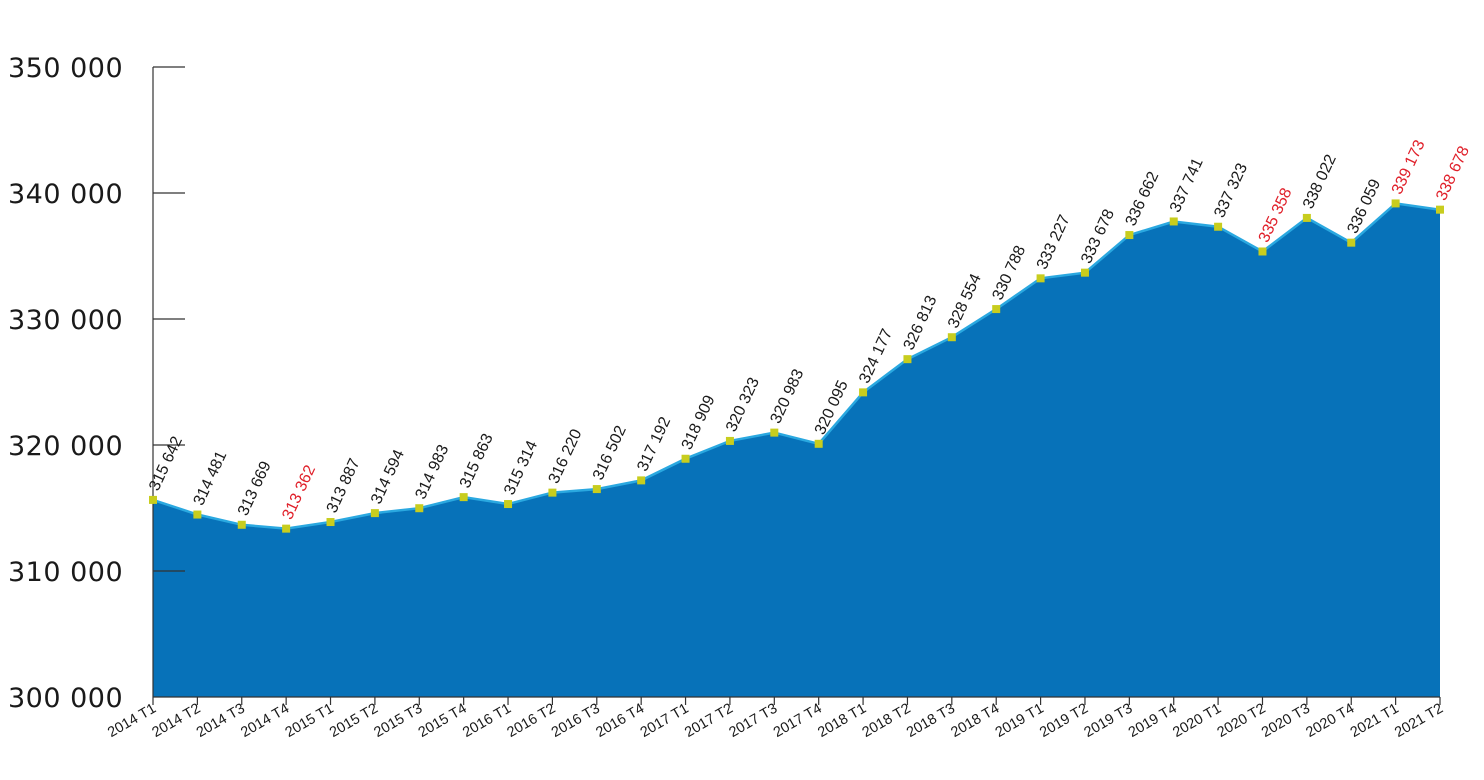  I want to click on x-tick-label: 2017 T2, so click(709, 721).